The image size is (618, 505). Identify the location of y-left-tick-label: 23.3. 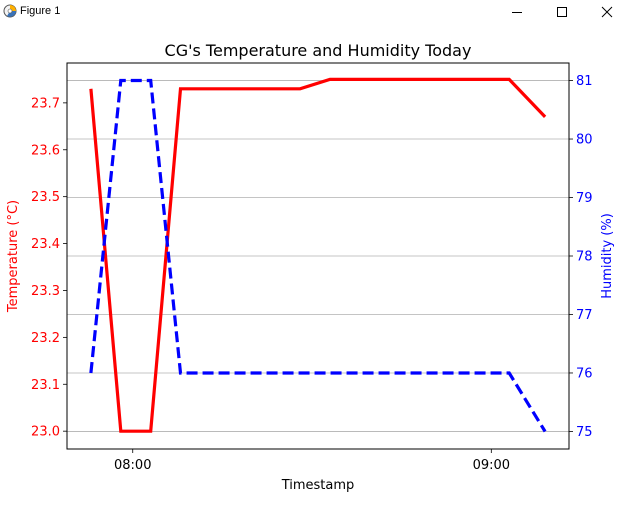
(45, 291).